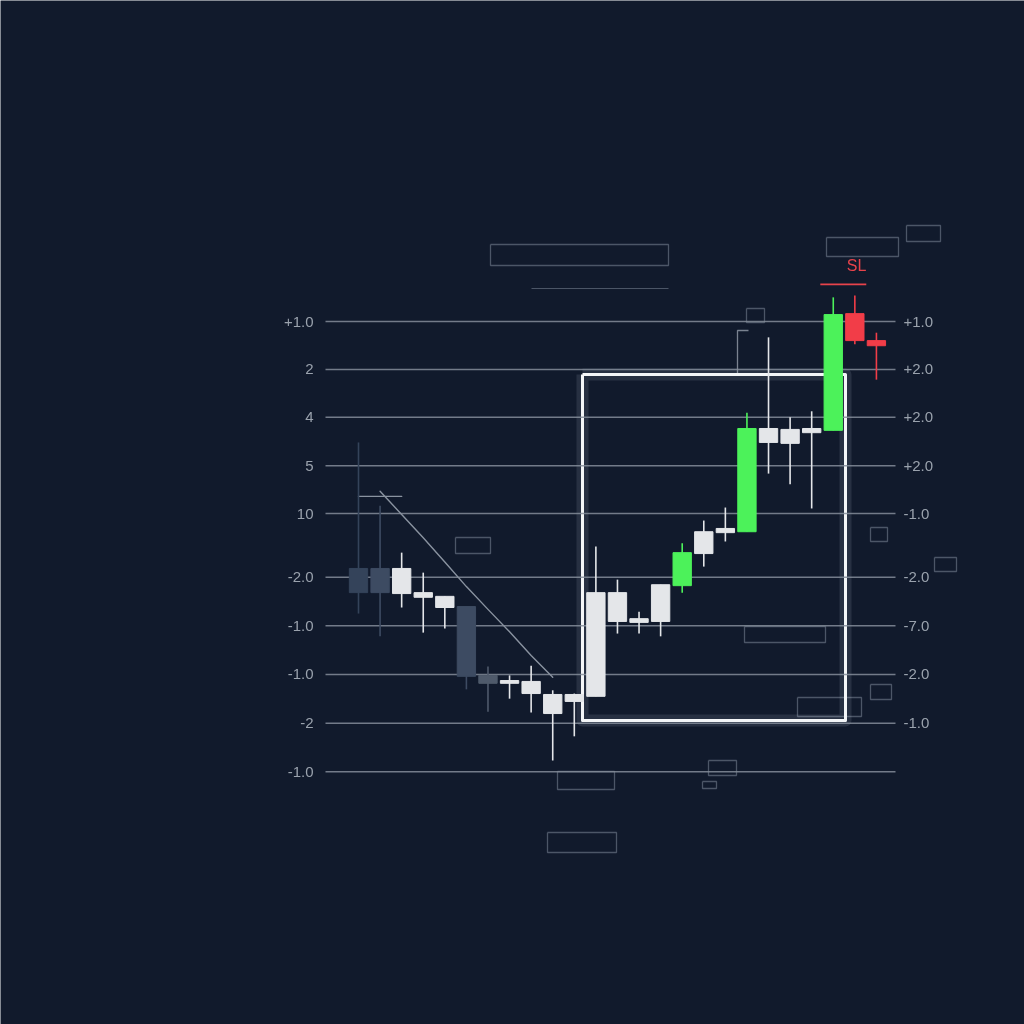 The image size is (1024, 1024). I want to click on text: -7.0, so click(916, 625).